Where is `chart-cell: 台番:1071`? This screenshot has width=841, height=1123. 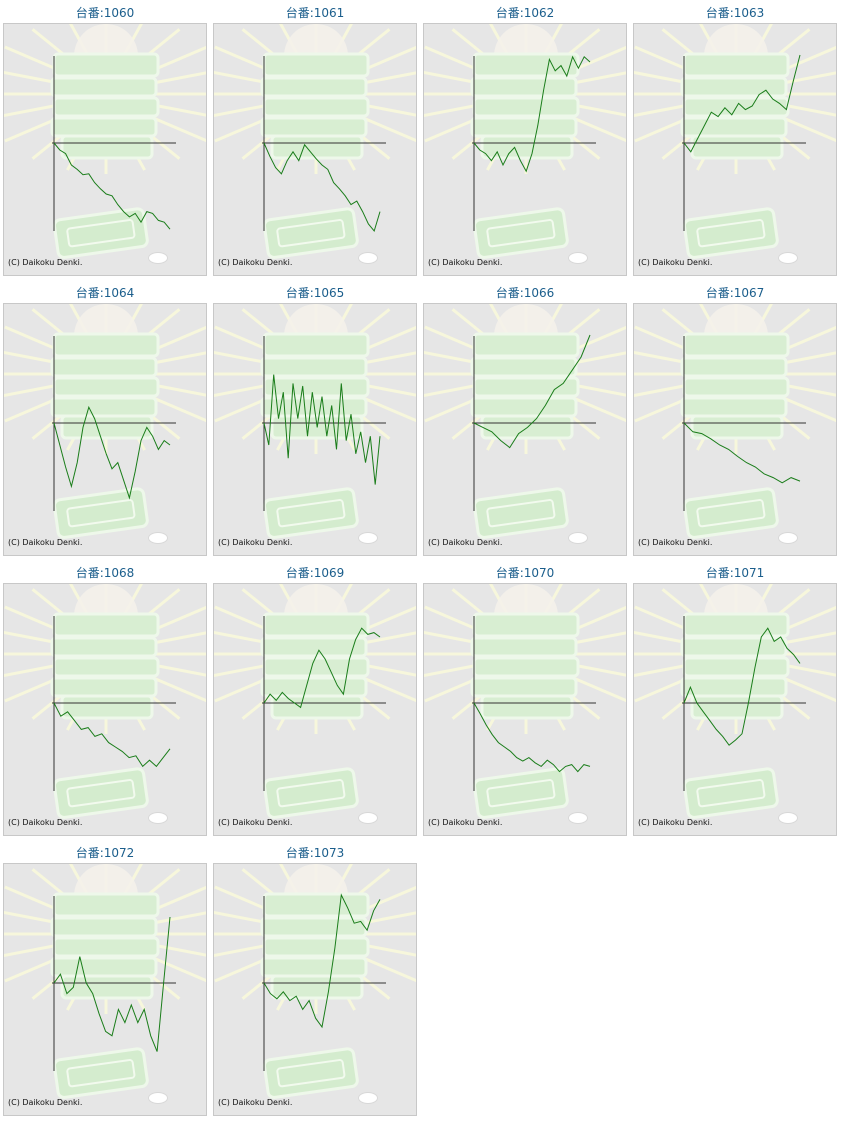
chart-cell: 台番:1071 is located at coordinates (735, 703).